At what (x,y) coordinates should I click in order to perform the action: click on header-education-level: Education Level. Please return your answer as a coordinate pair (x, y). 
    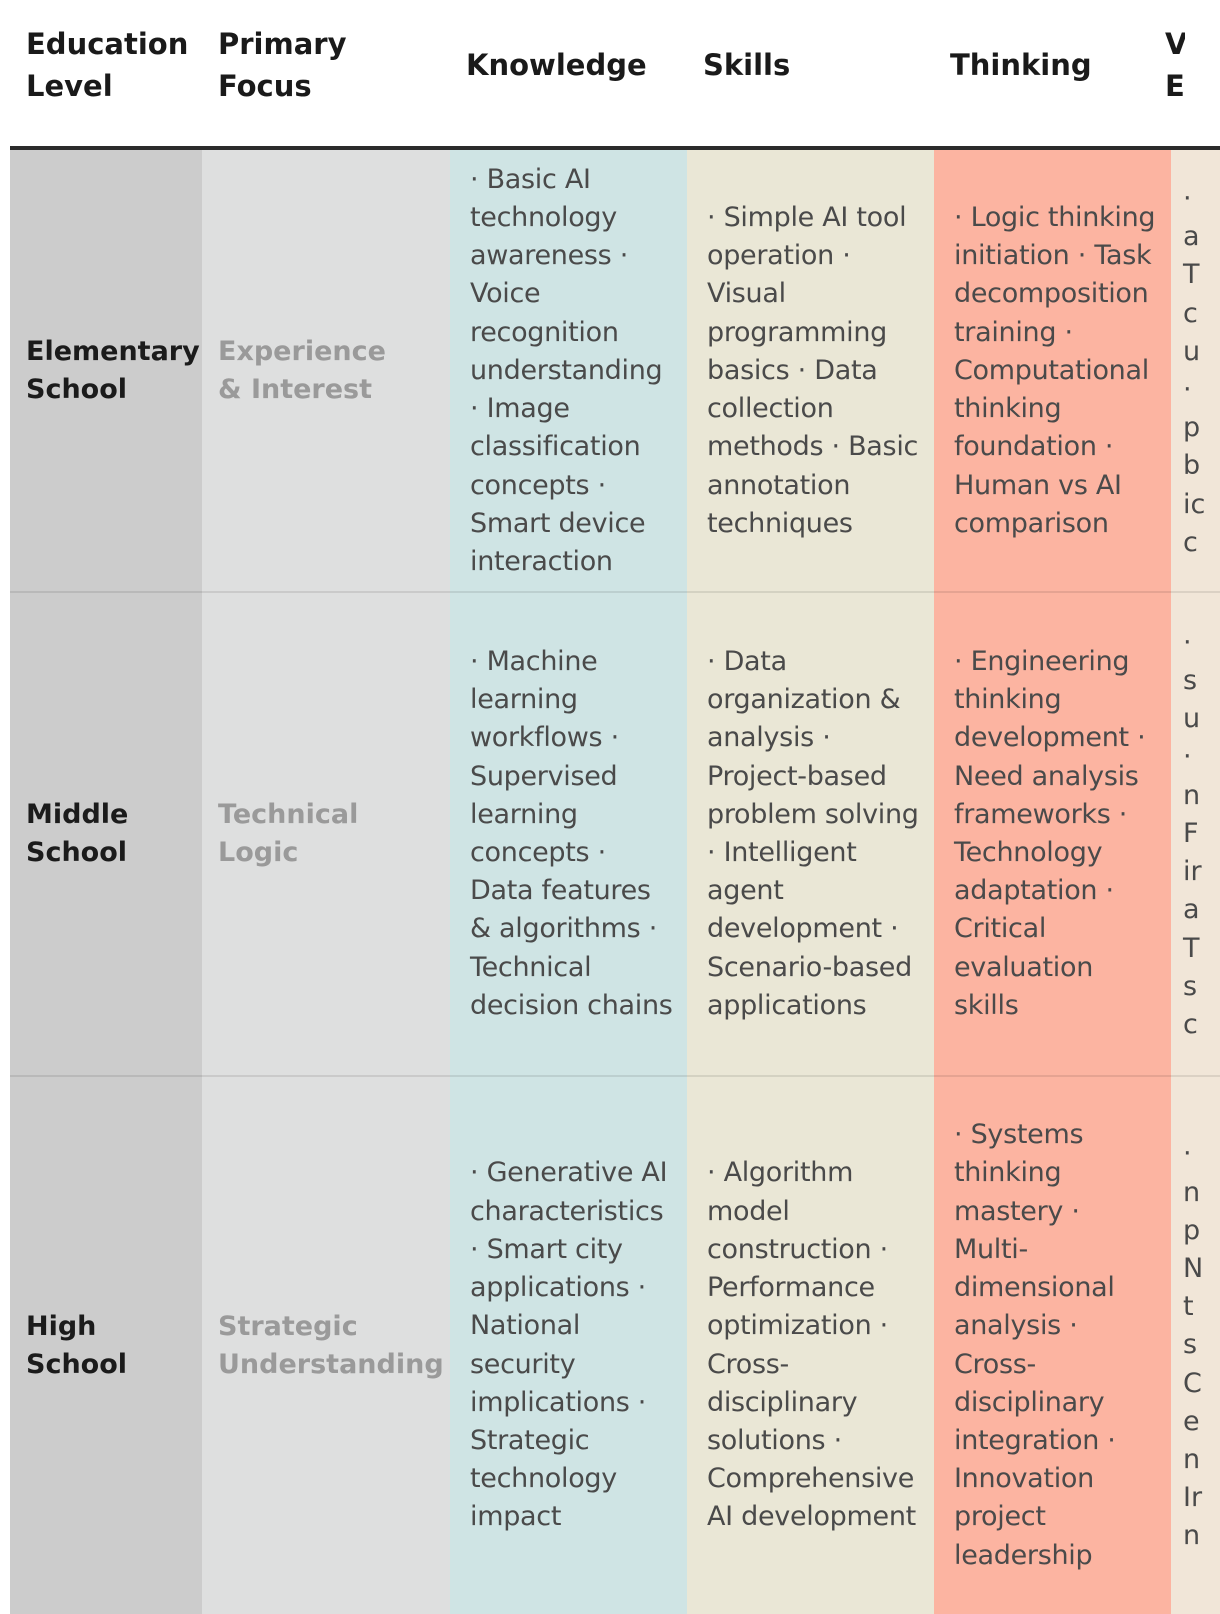
    Looking at the image, I should click on (110, 65).